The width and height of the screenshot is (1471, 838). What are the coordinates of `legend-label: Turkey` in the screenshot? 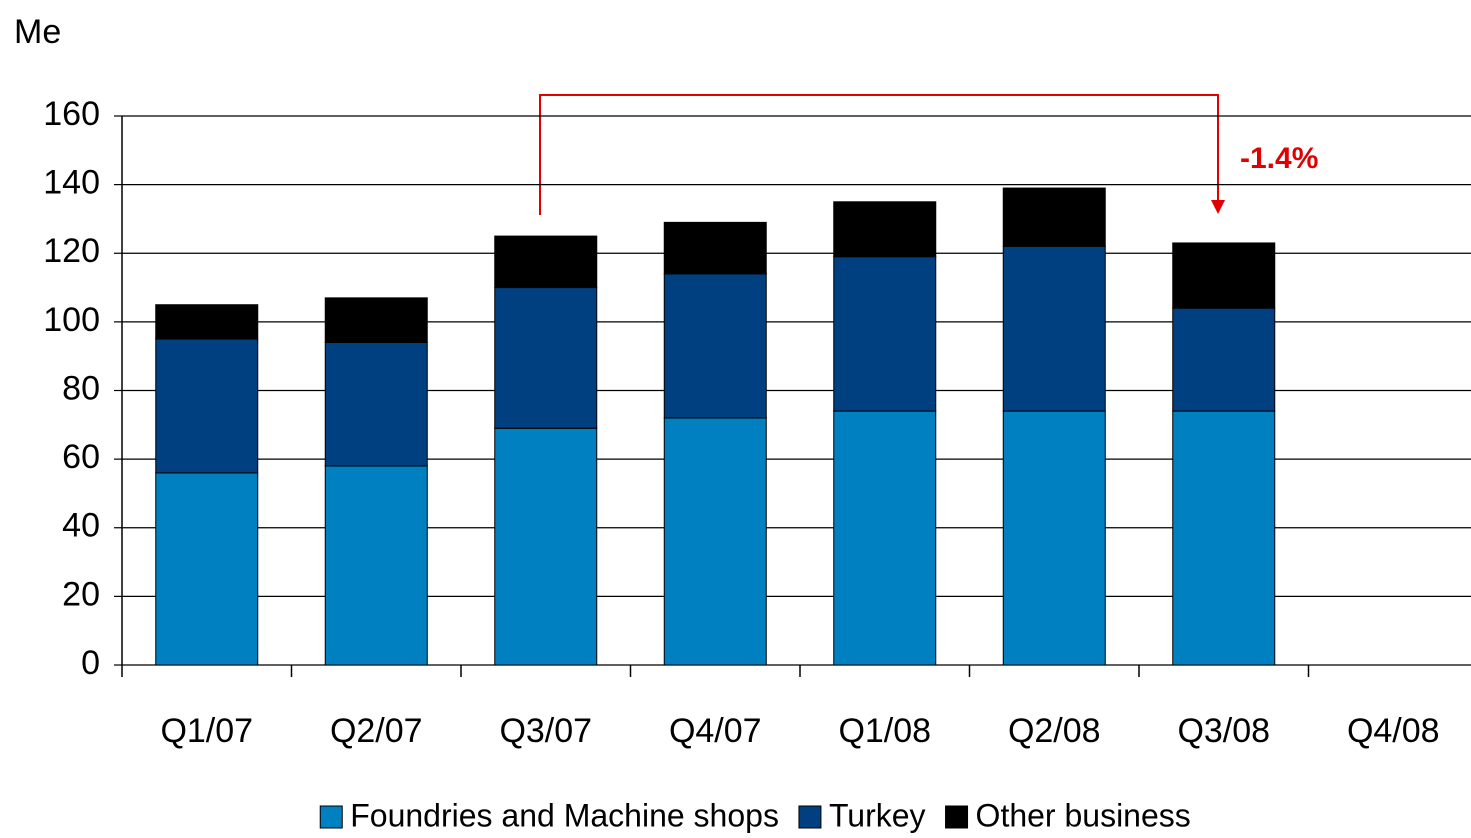 It's located at (877, 815).